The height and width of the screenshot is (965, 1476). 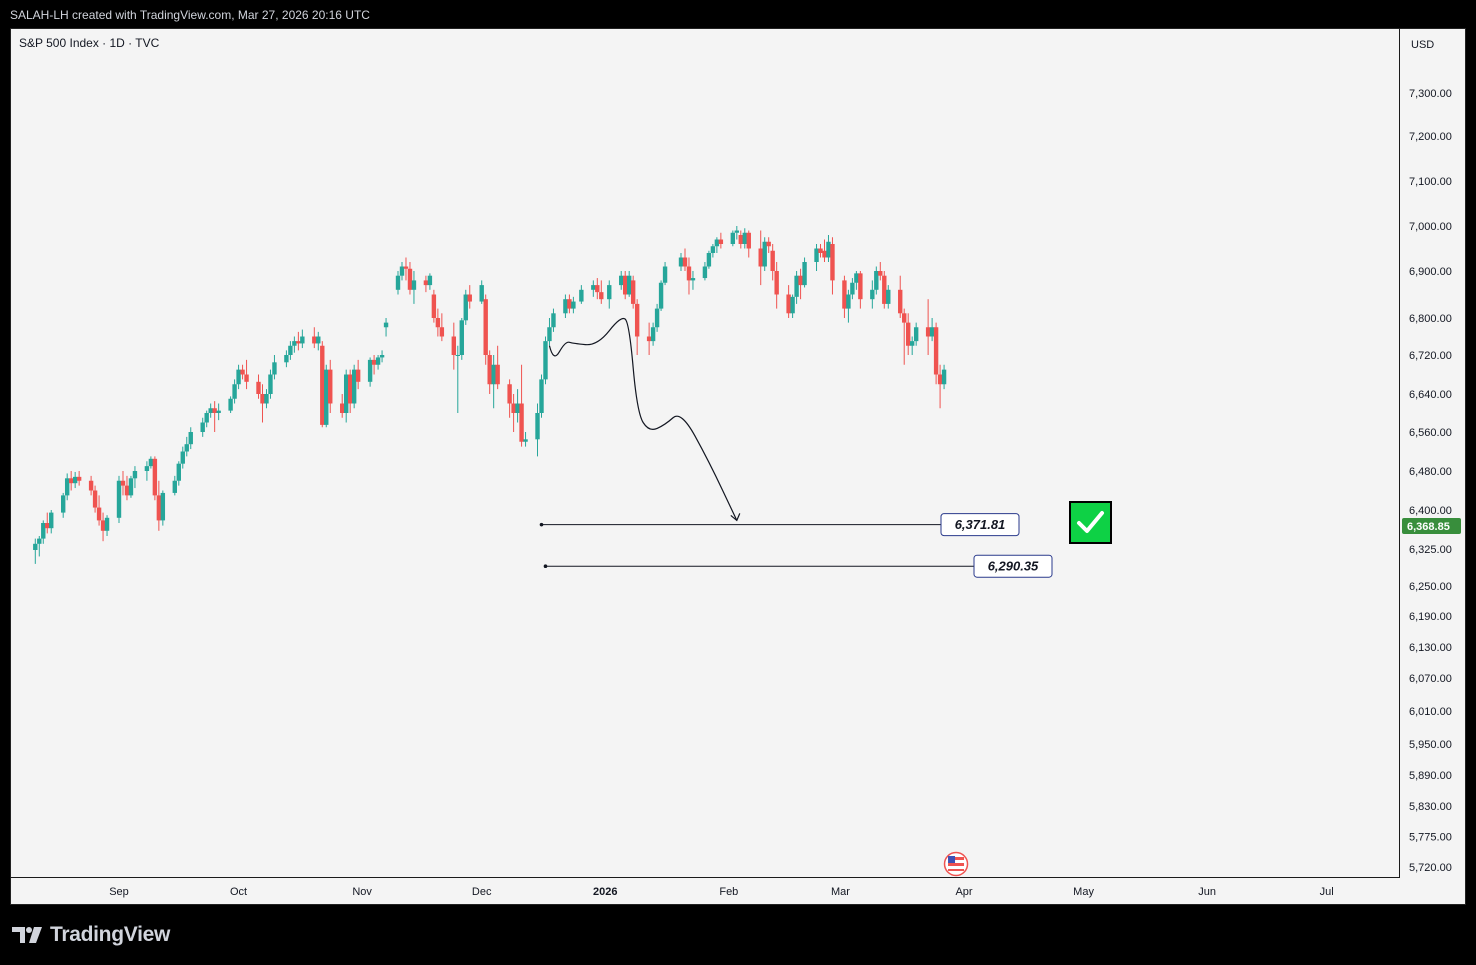 I want to click on level-label: 6,371.81, so click(x=980, y=524).